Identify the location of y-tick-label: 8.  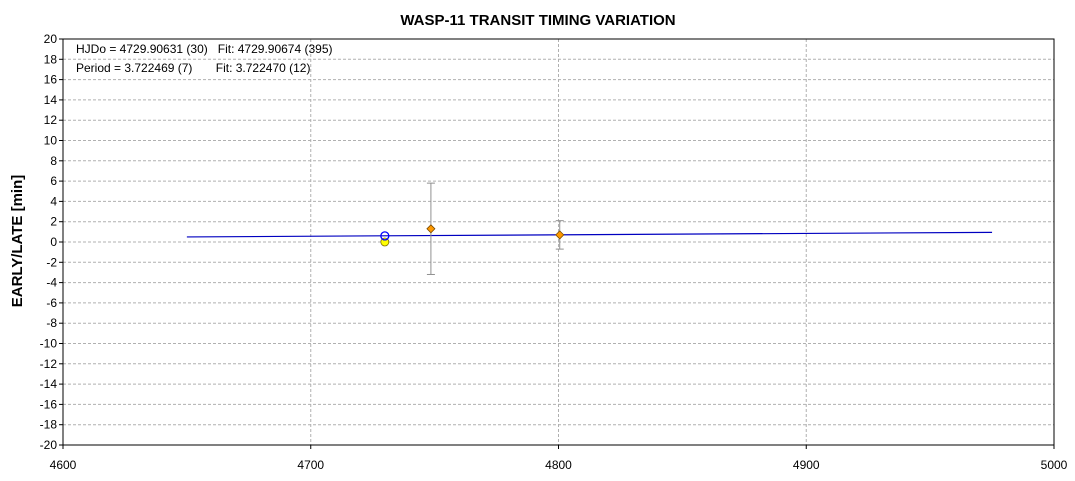
(53, 161).